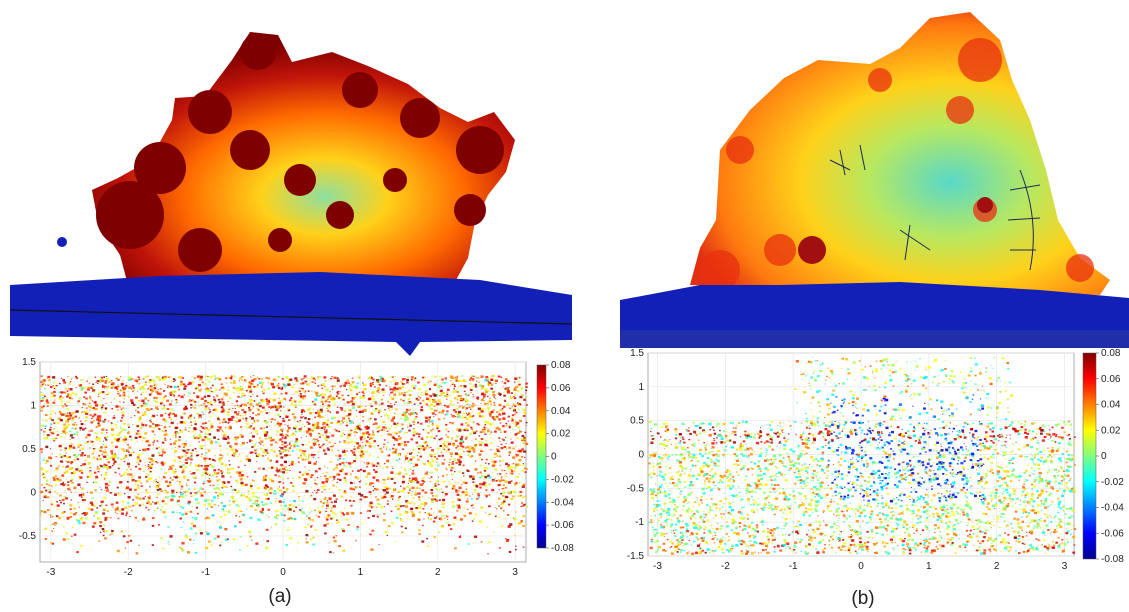 The height and width of the screenshot is (612, 1129). I want to click on plot-a-x-ticks: -3 -2 -1 0 1 2 3, so click(282, 572).